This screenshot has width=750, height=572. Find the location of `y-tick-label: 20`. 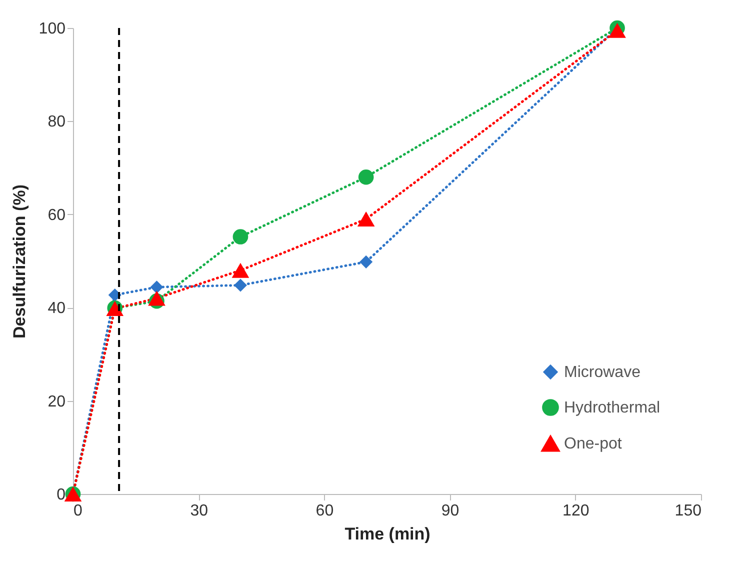

y-tick-label: 20 is located at coordinates (57, 401).